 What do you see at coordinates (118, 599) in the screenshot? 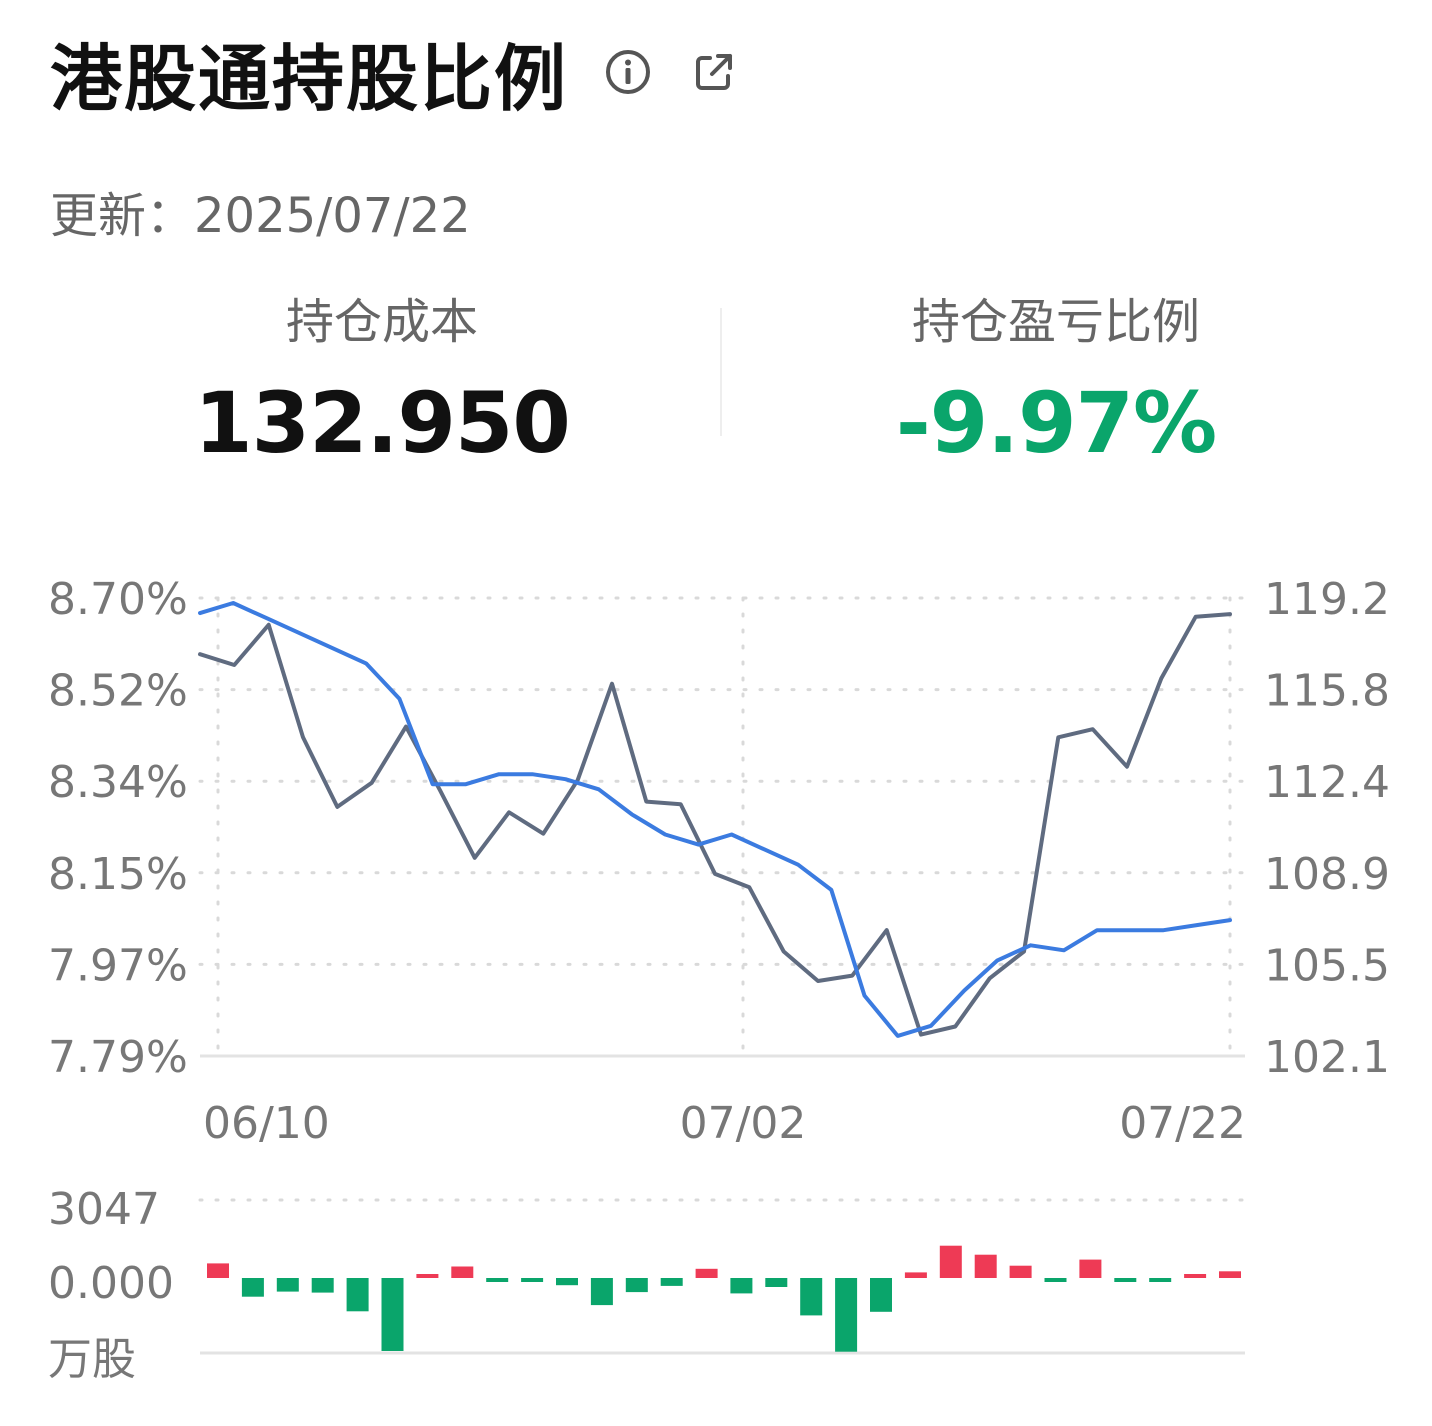
I see `left-tick-label: 8.70%` at bounding box center [118, 599].